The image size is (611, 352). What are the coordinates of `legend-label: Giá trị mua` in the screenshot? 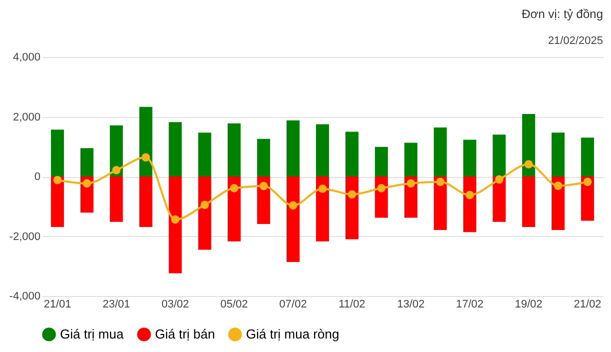 It's located at (92, 334).